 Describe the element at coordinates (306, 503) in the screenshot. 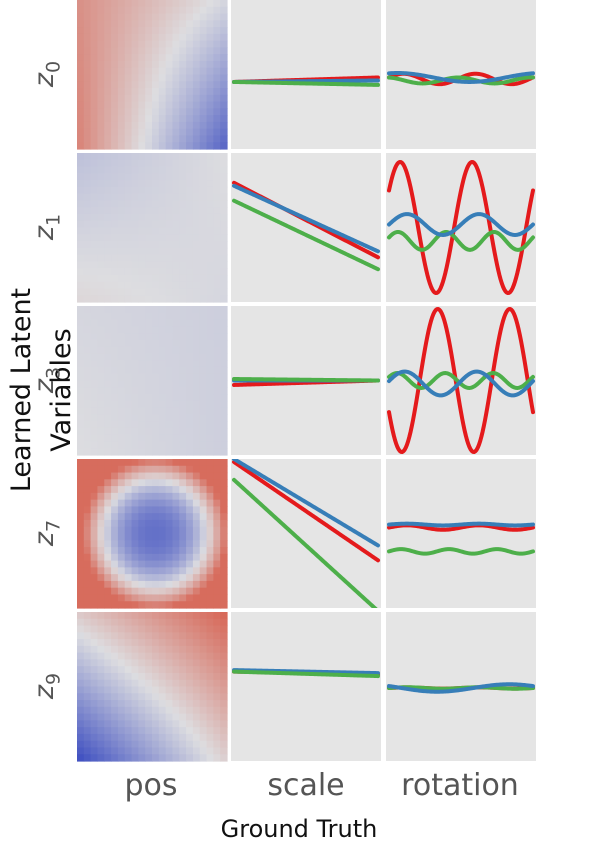

I see `scale-line-blue` at that location.